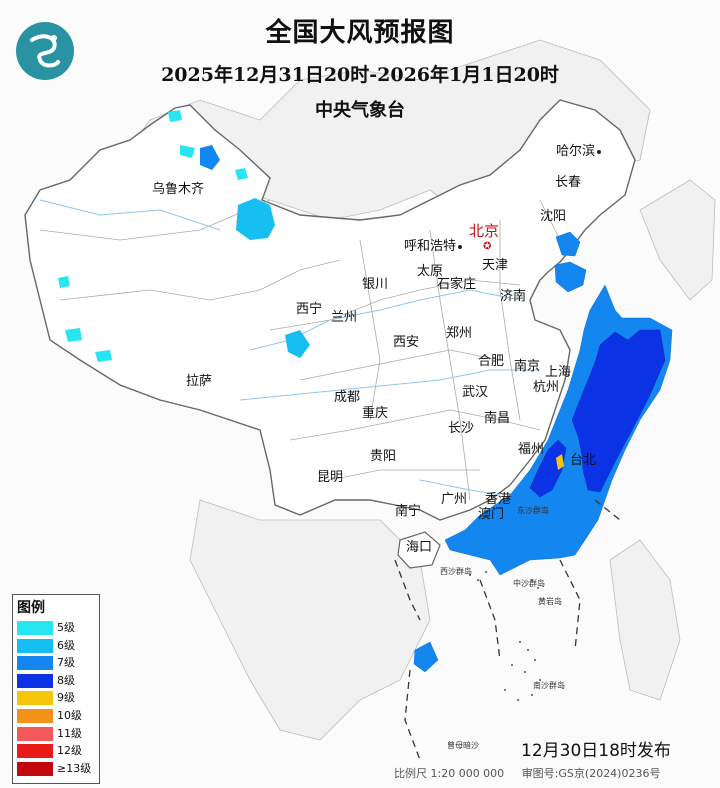 The height and width of the screenshot is (788, 720). I want to click on city-hangzhou: 杭州, so click(546, 387).